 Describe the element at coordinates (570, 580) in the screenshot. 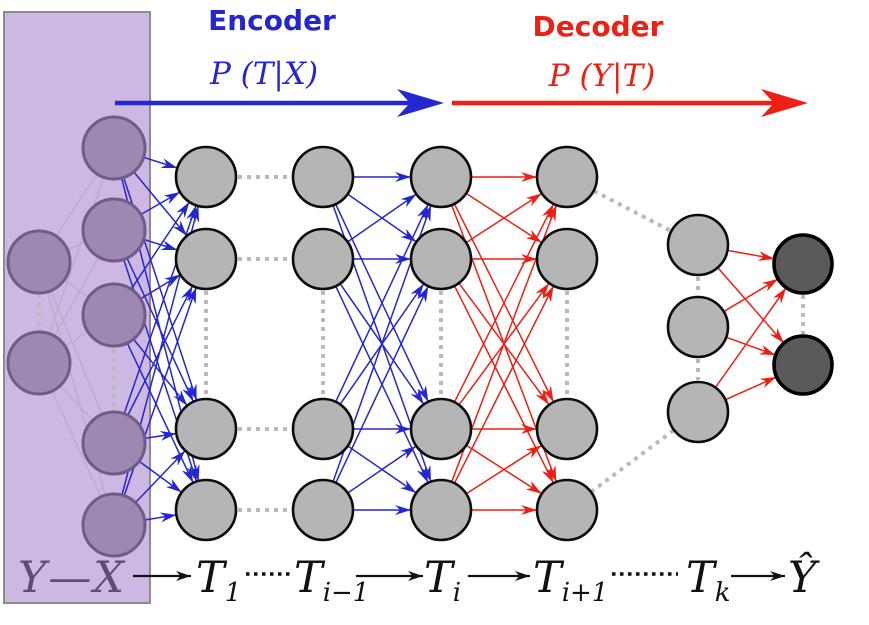

I see `label-t-i-plus-1: Ti+1` at that location.